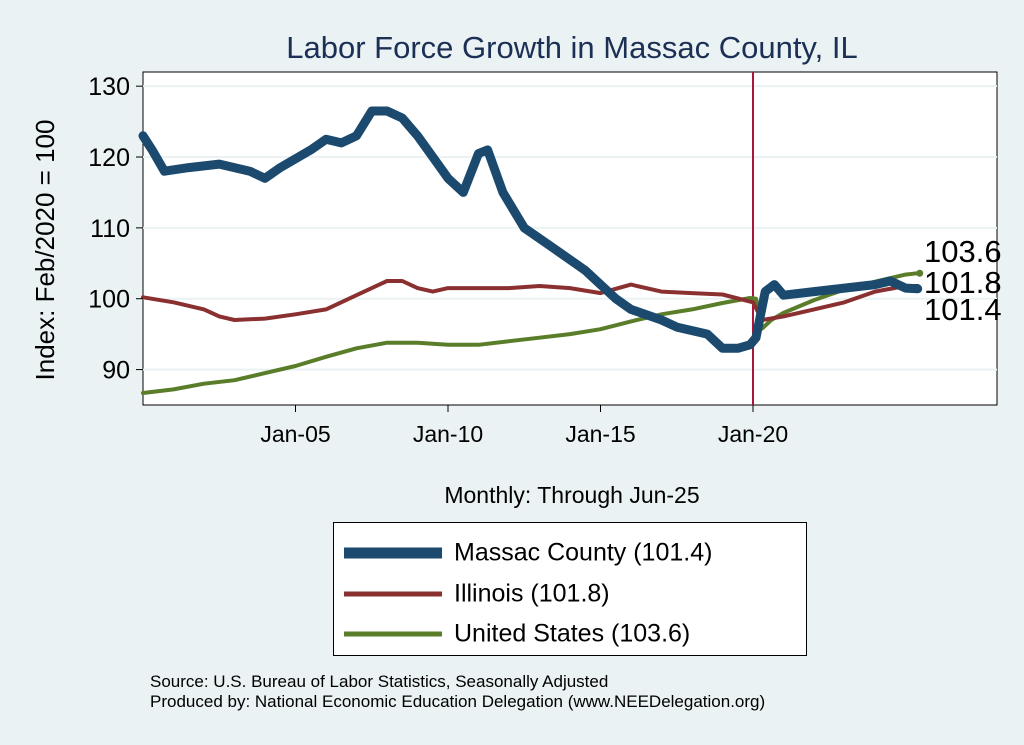  I want to click on legend-item-massac: Massac County (101.4), so click(570, 553).